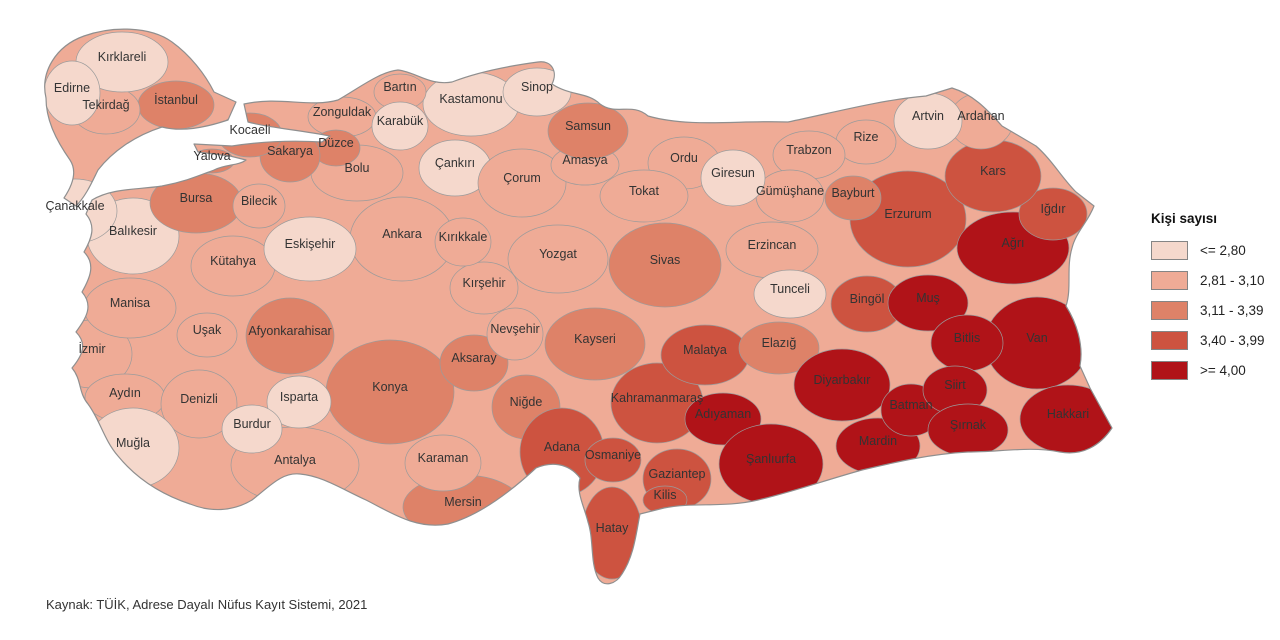  Describe the element at coordinates (463, 502) in the screenshot. I see `province-label: Mersin` at that location.